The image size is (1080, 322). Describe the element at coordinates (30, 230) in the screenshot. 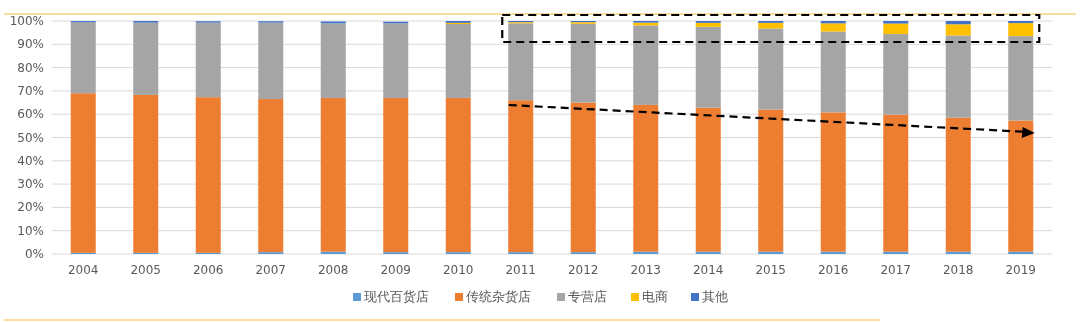

I see `y-tick-label: 10%` at that location.